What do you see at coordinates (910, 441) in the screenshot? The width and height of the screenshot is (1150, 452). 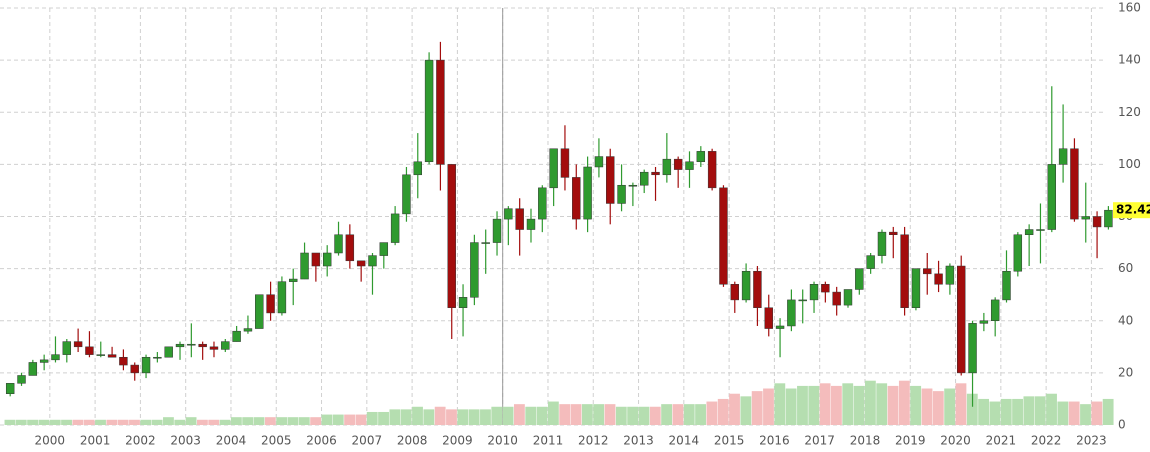 I see `x-tick-label: 2019` at bounding box center [910, 441].